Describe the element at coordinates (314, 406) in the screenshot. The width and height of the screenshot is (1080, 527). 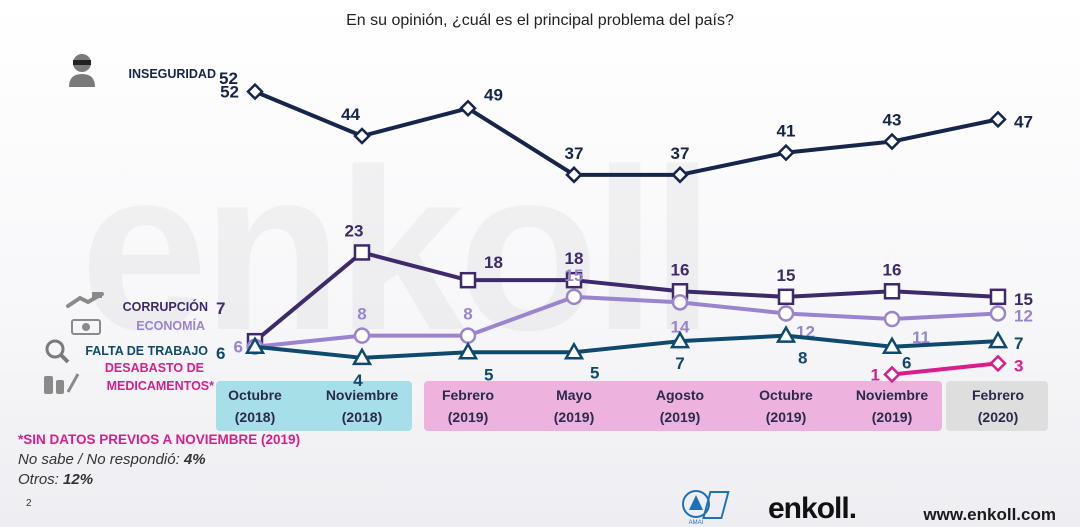
I see `period-band-2018` at that location.